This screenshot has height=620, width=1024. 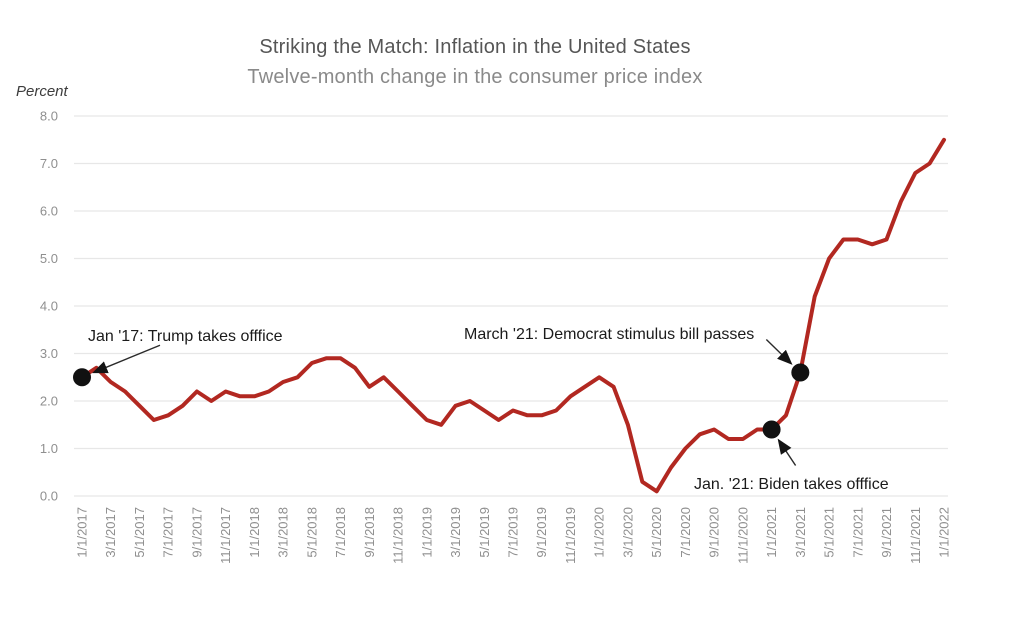 I want to click on x-tick-label-7/1/2021: 7/1/2021, so click(x=857, y=532).